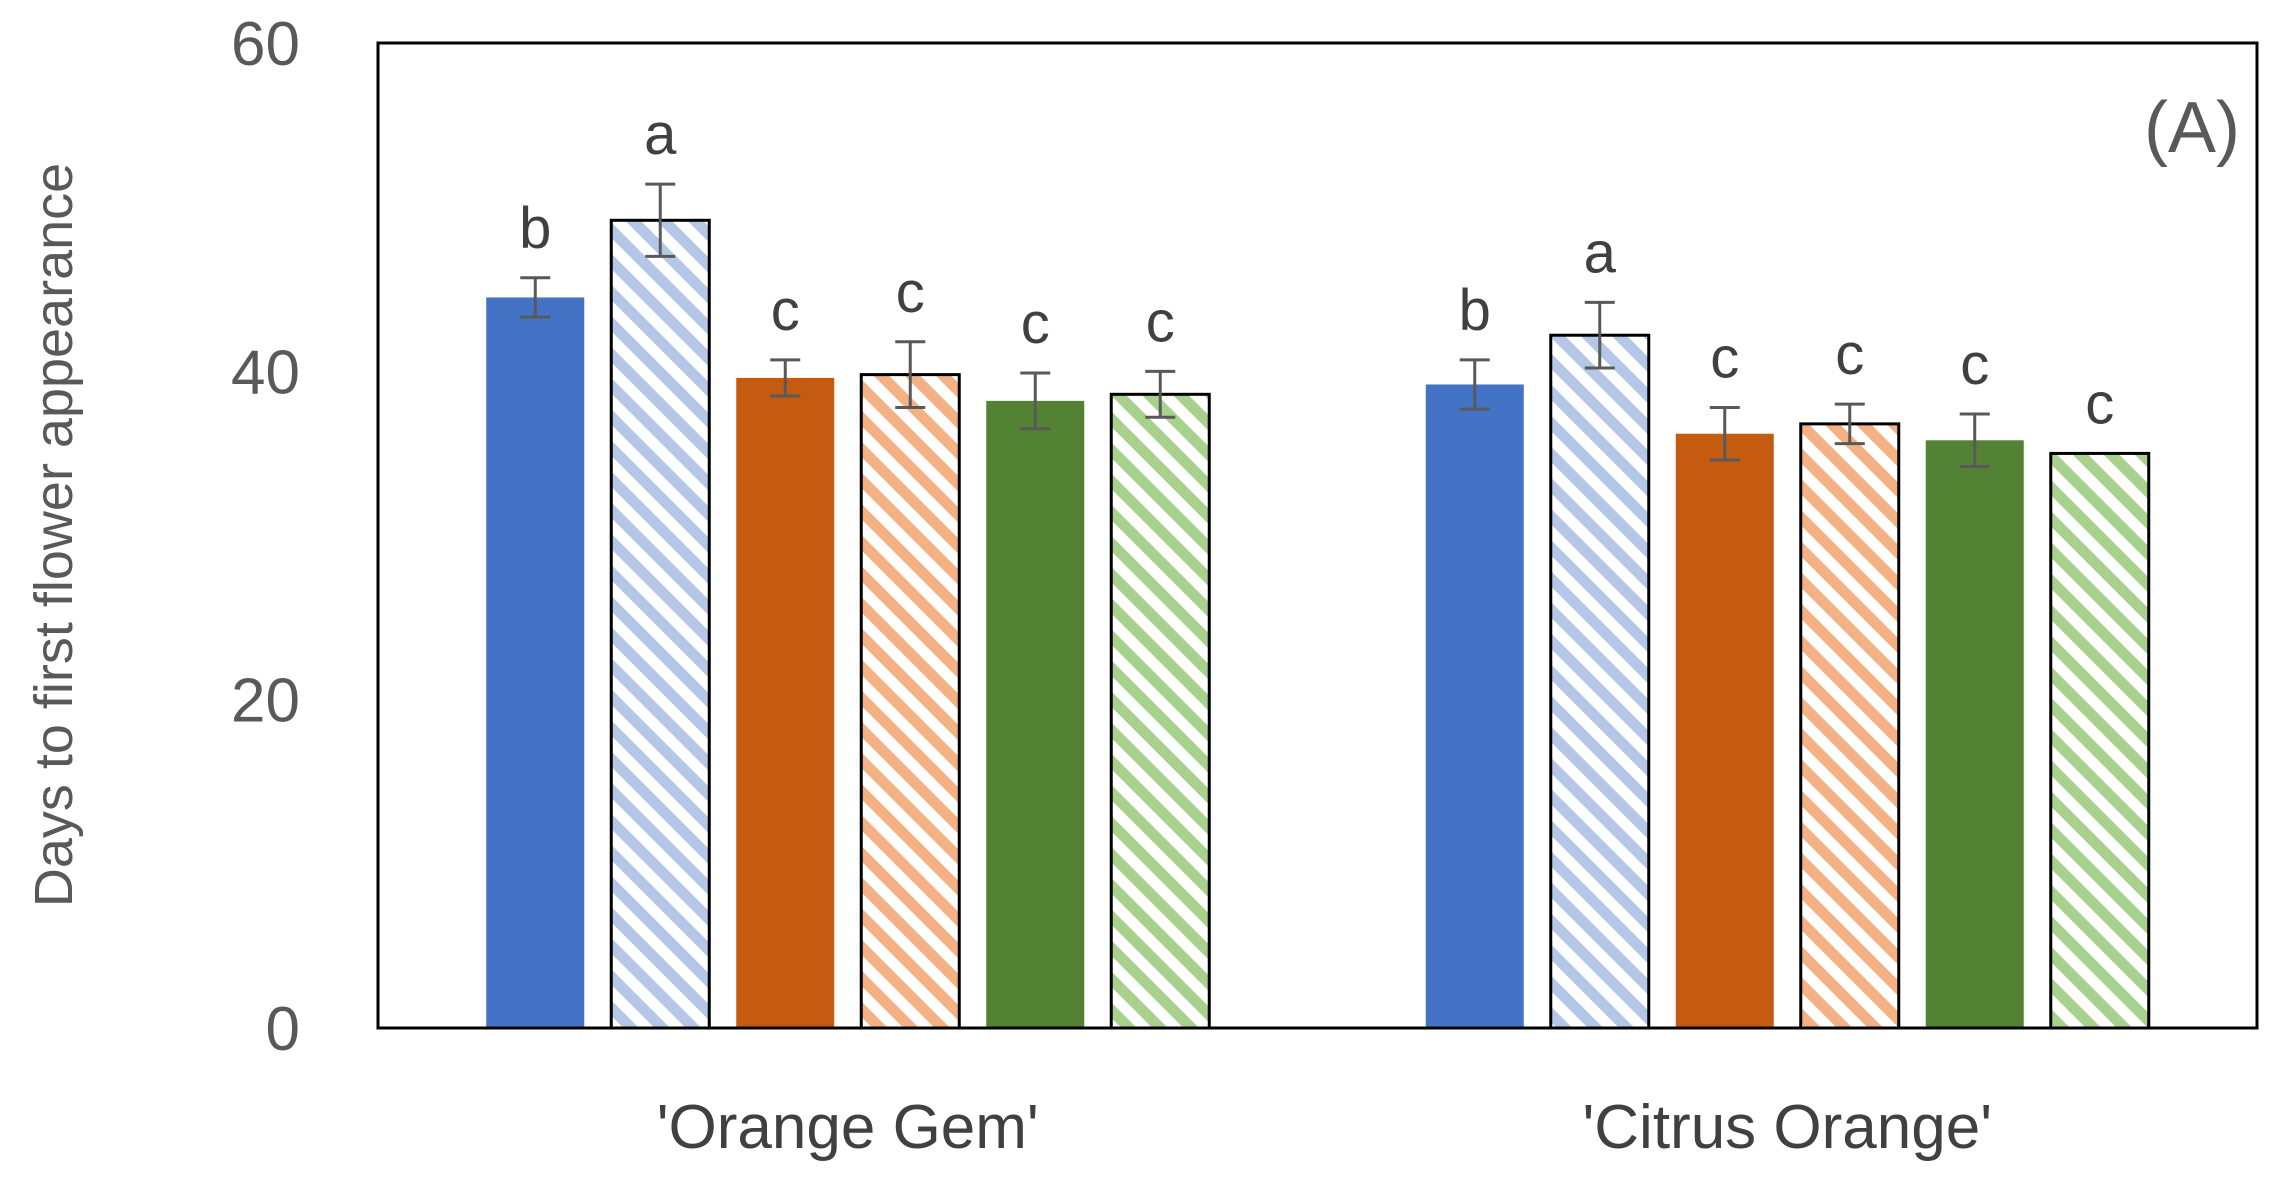 The width and height of the screenshot is (2272, 1189). What do you see at coordinates (848, 1127) in the screenshot?
I see `x-category-label: 'Orange Gem'` at bounding box center [848, 1127].